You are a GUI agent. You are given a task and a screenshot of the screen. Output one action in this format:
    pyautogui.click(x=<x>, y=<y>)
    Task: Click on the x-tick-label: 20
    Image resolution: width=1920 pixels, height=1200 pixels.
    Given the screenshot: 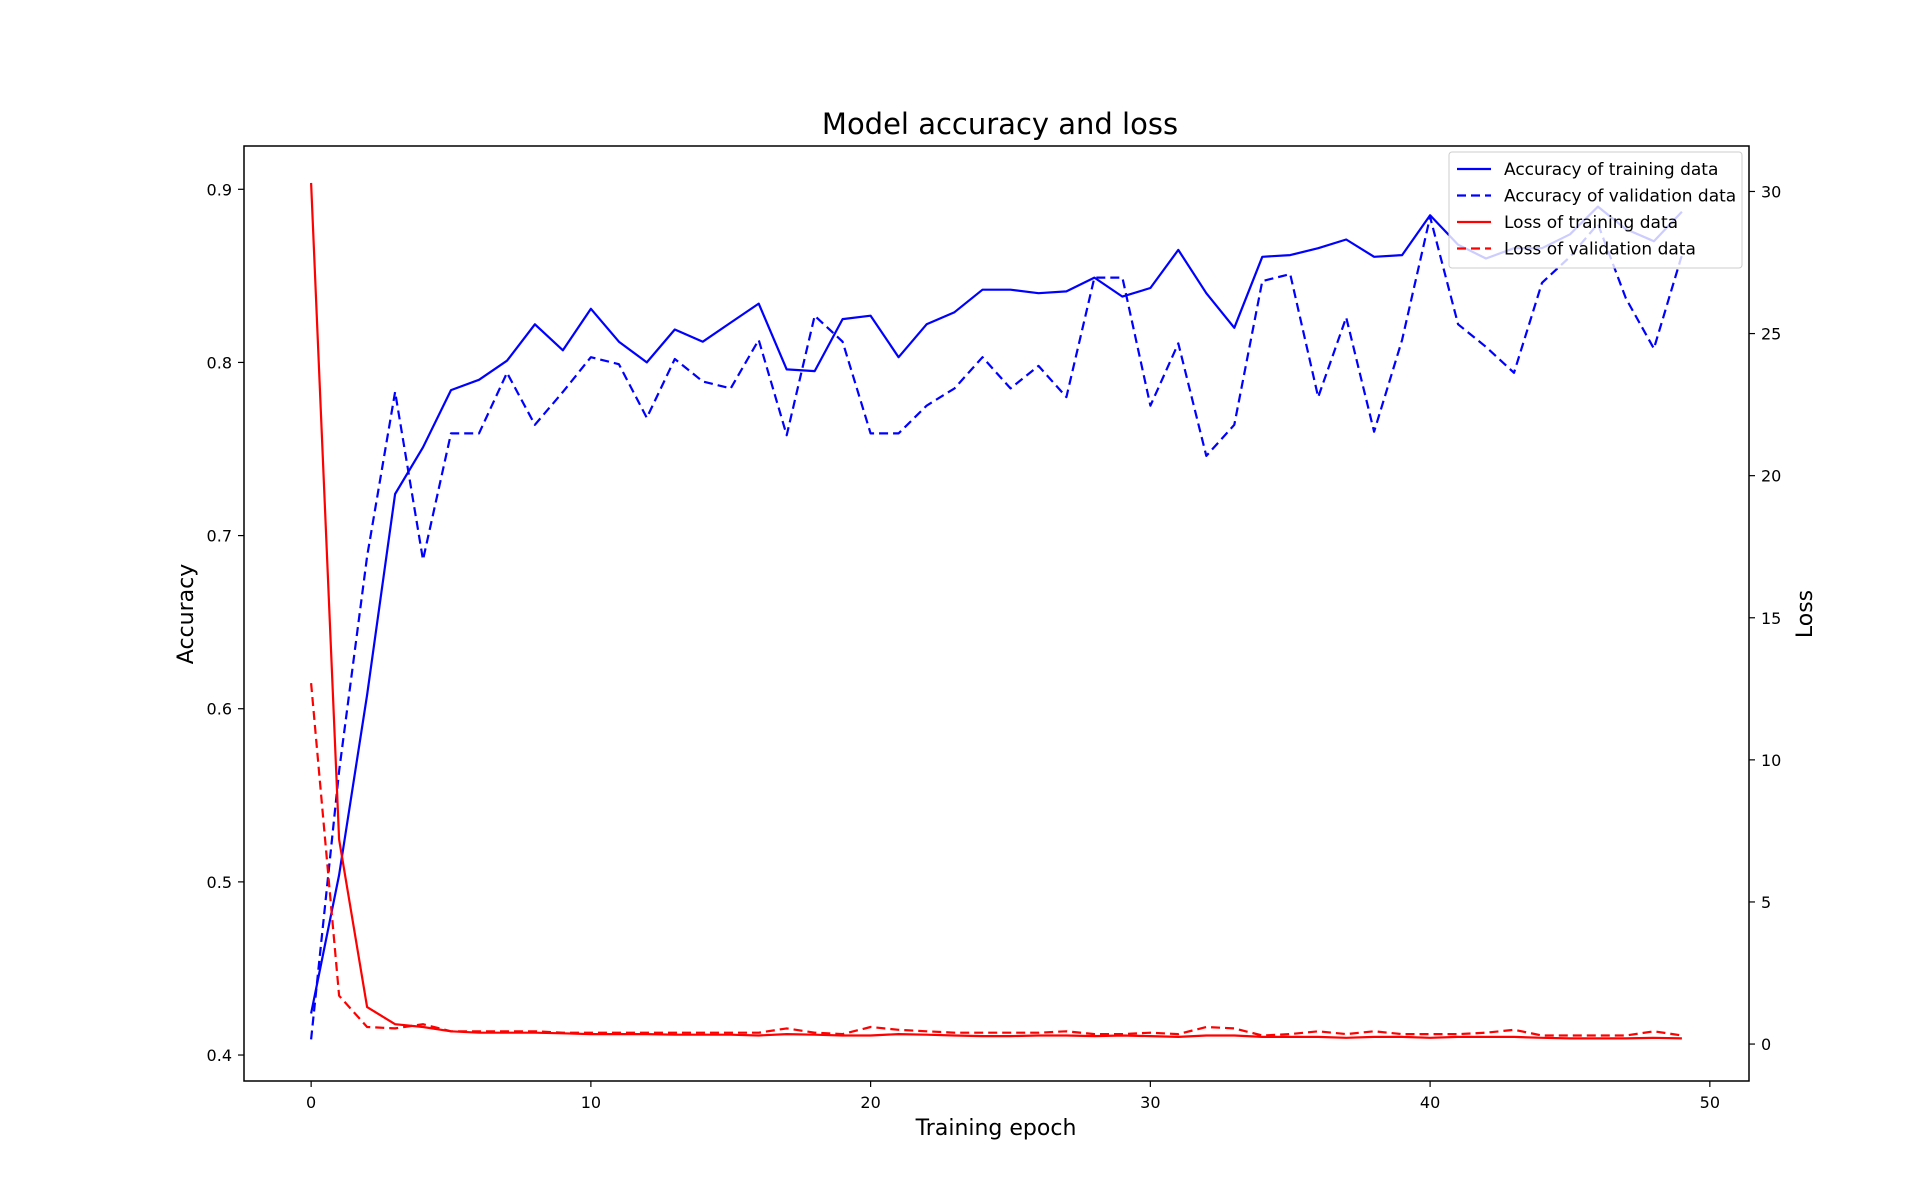 What is the action you would take?
    pyautogui.click(x=870, y=1102)
    